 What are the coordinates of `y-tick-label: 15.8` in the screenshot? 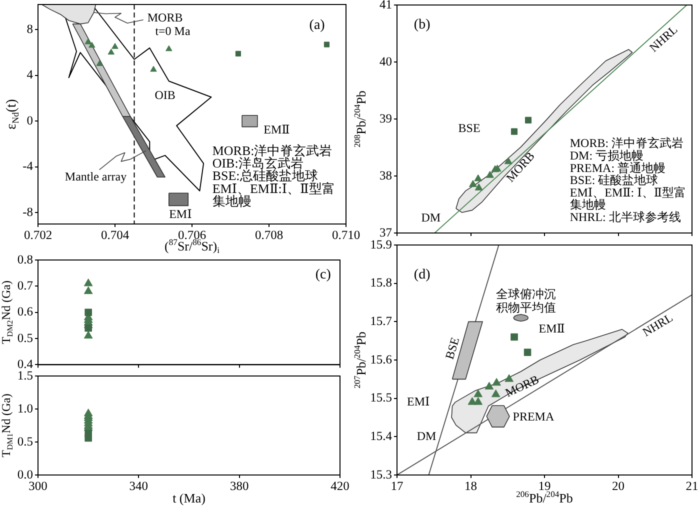 It's located at (381, 283).